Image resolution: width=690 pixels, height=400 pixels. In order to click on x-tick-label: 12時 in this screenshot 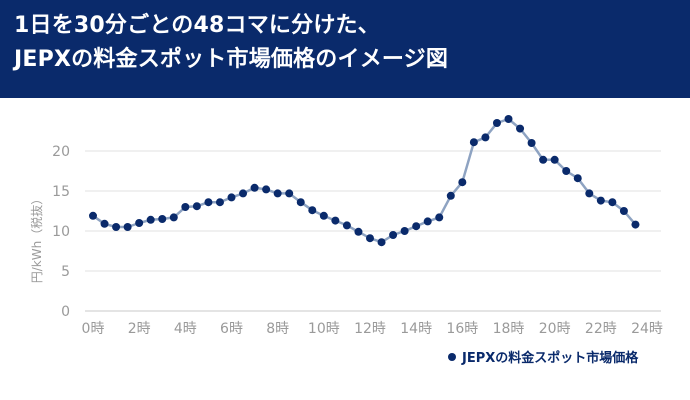, I will do `click(370, 329)`.